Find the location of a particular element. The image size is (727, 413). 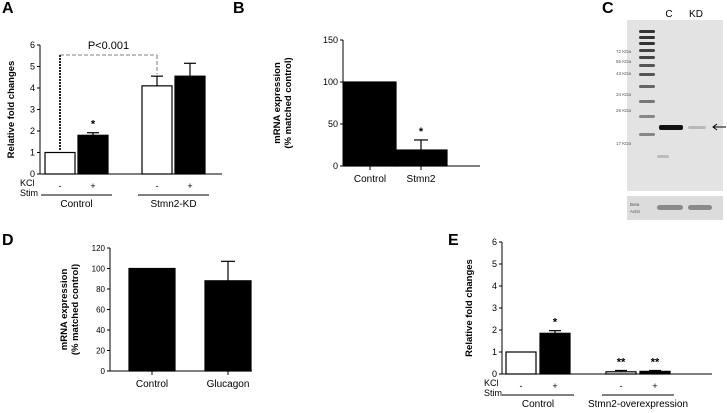

x-tick-label: Stmn2 is located at coordinates (421, 179).